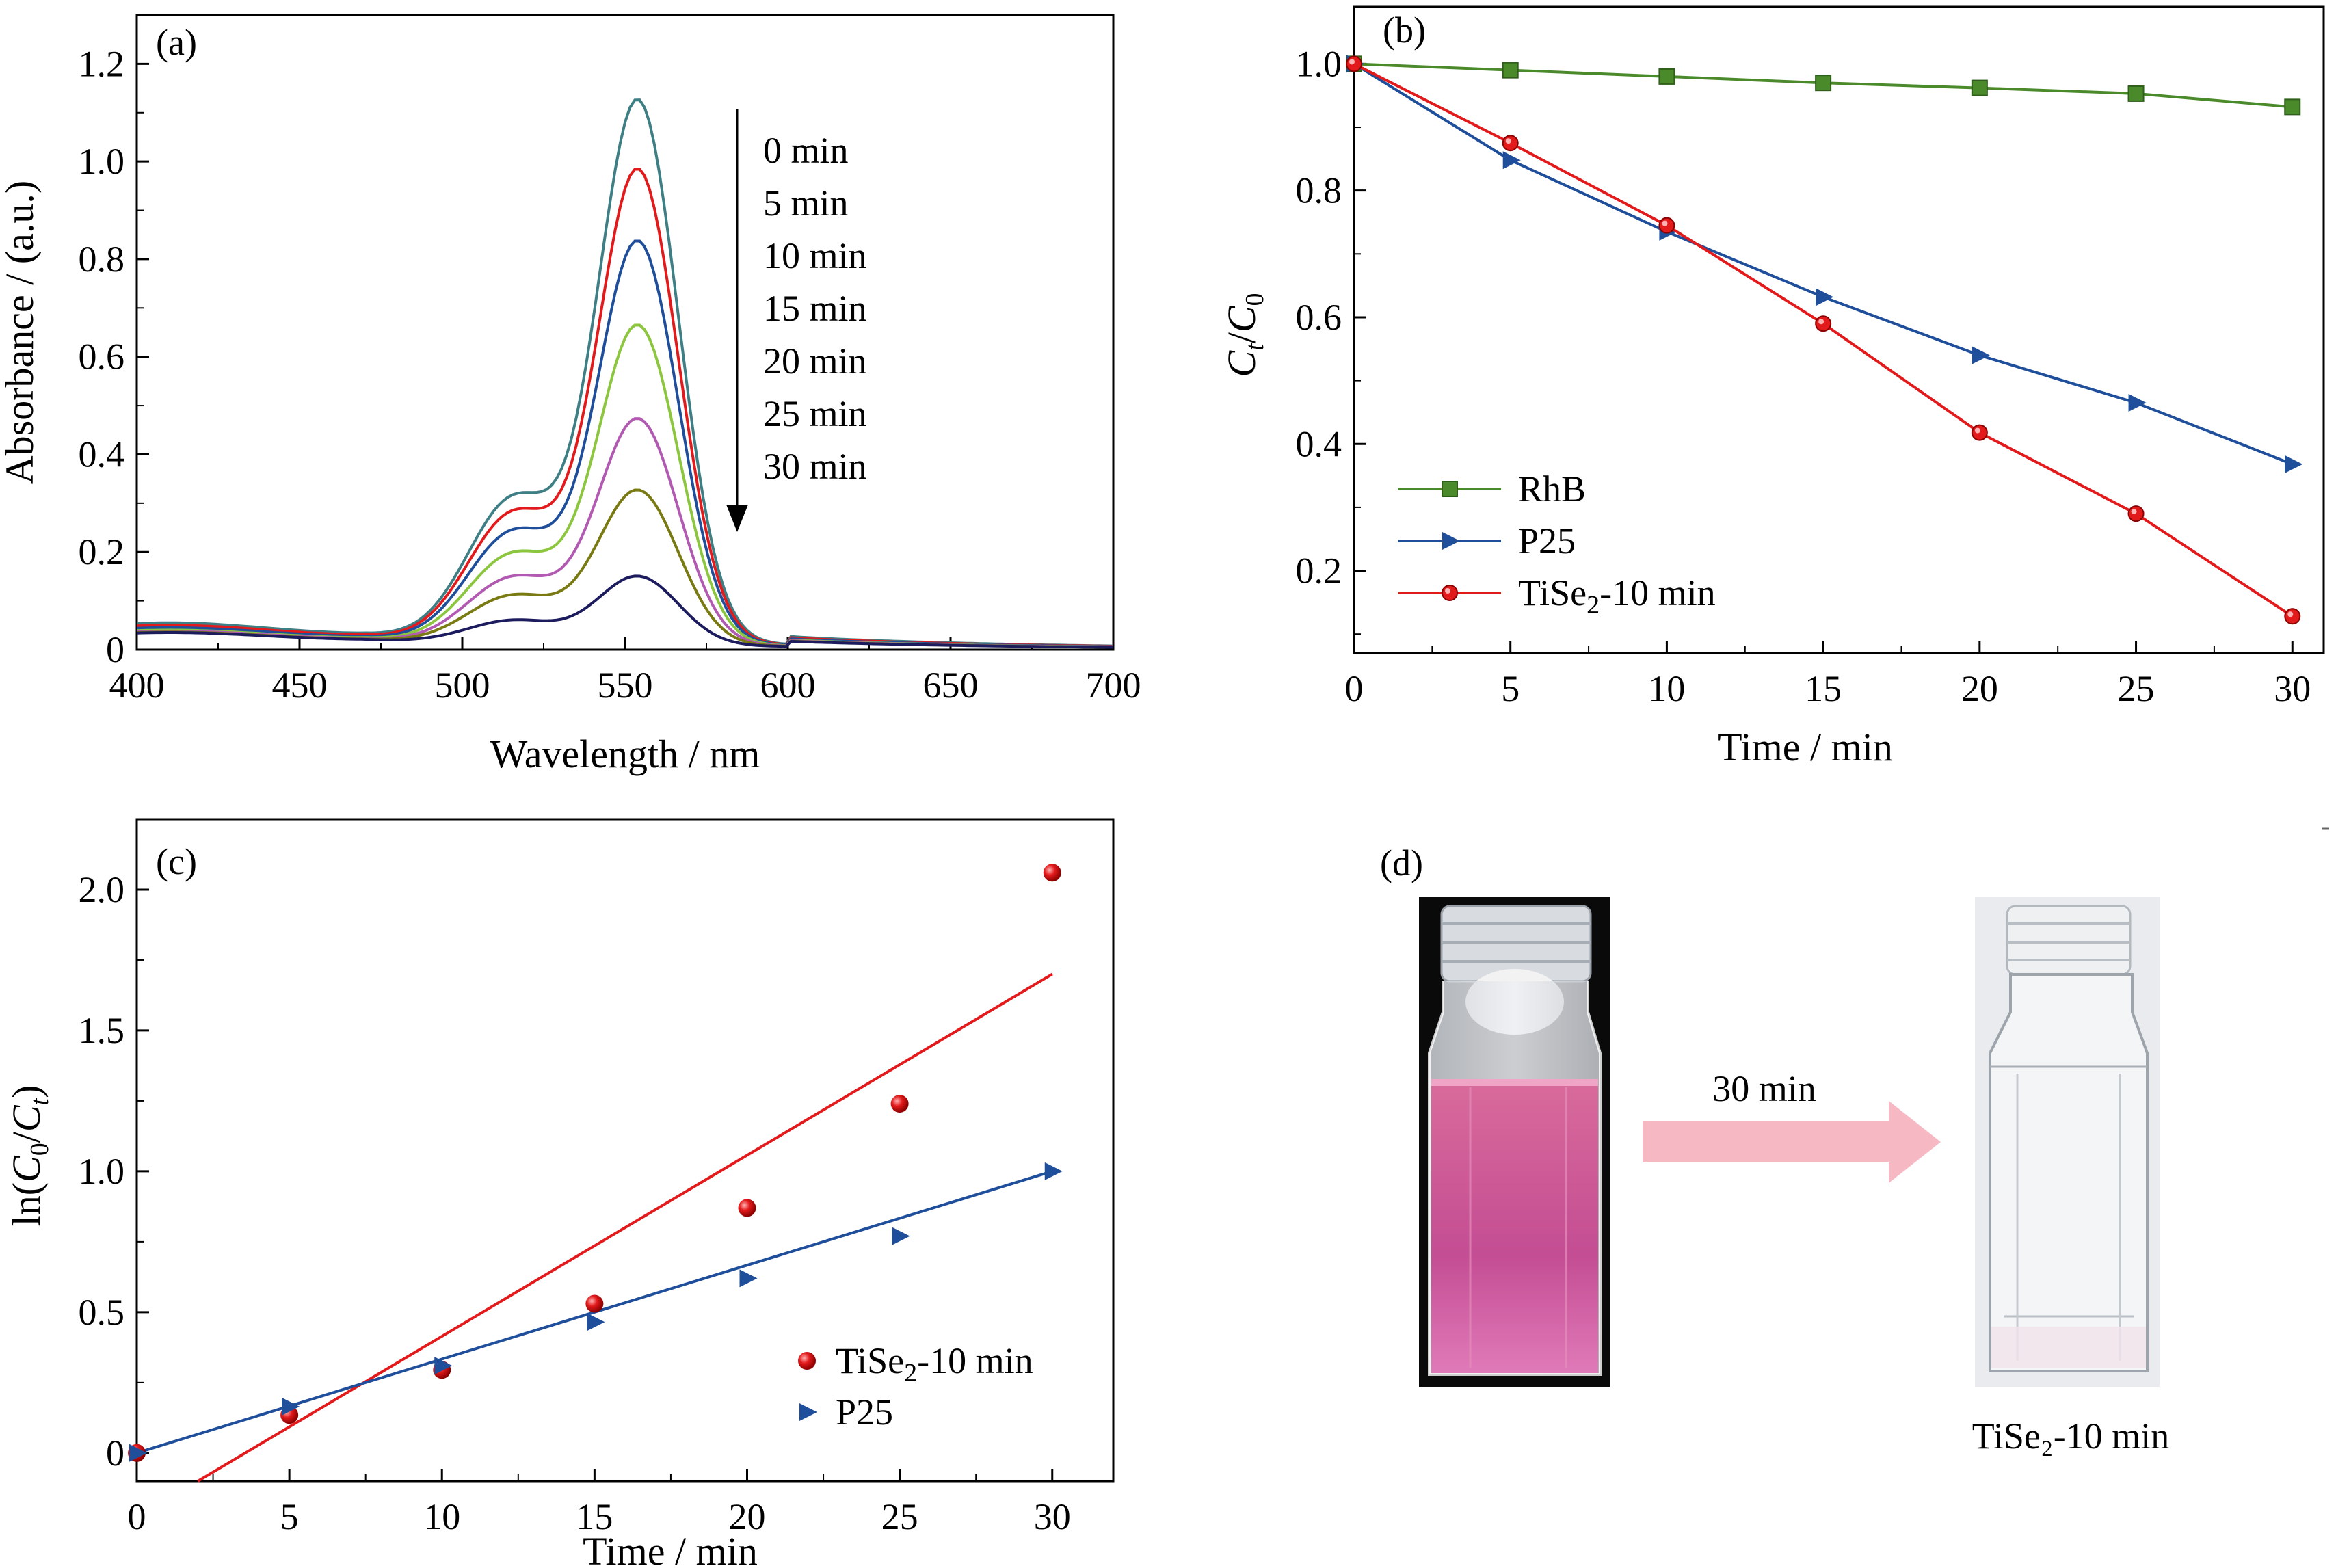 The width and height of the screenshot is (2336, 1568). What do you see at coordinates (1319, 190) in the screenshot?
I see `y-tick-label: 0.8` at bounding box center [1319, 190].